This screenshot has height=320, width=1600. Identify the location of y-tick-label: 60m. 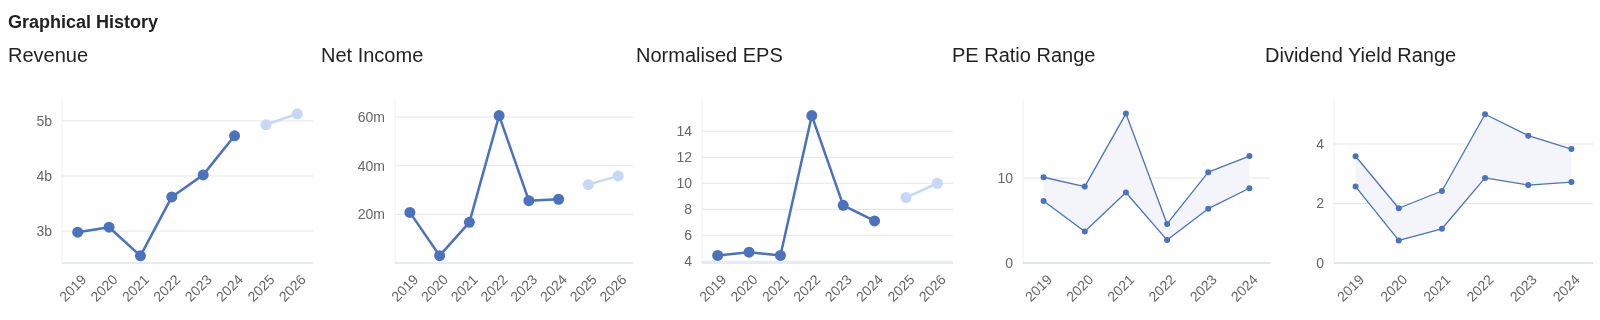
(371, 116).